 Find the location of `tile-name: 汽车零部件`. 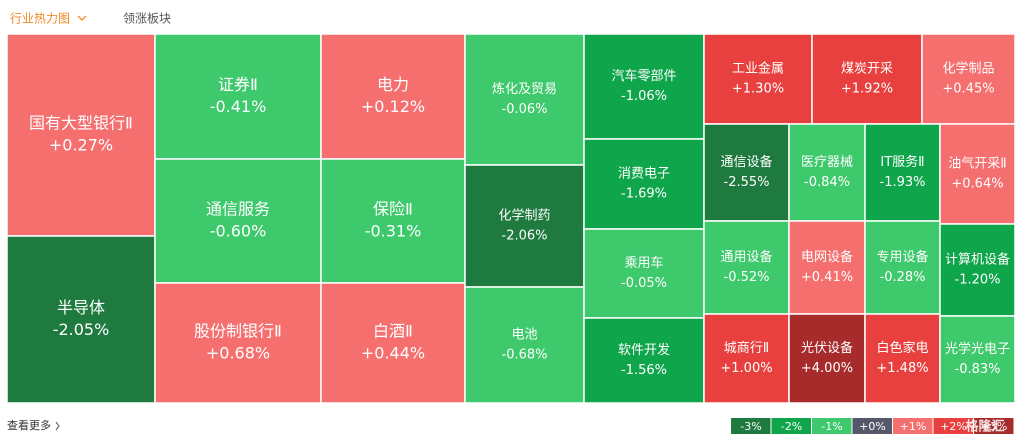

tile-name: 汽车零部件 is located at coordinates (643, 76).